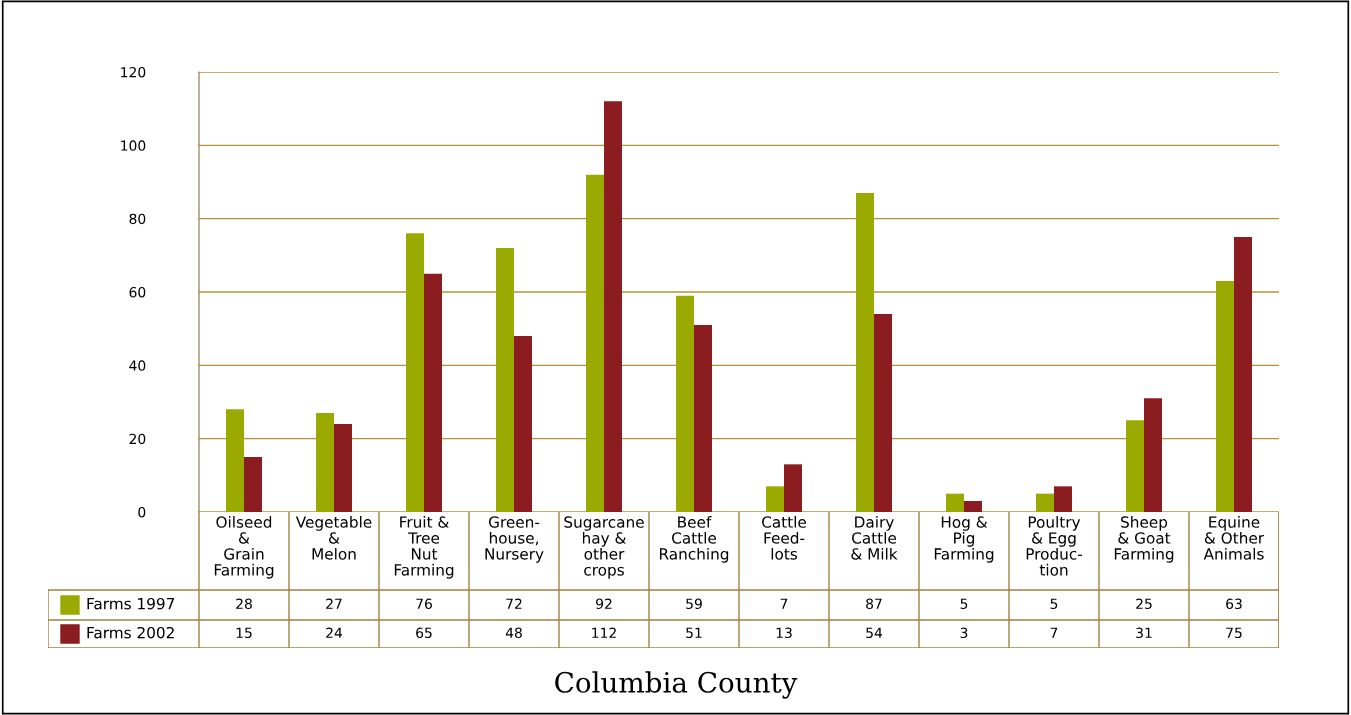  What do you see at coordinates (874, 633) in the screenshot?
I see `data-label: 54` at bounding box center [874, 633].